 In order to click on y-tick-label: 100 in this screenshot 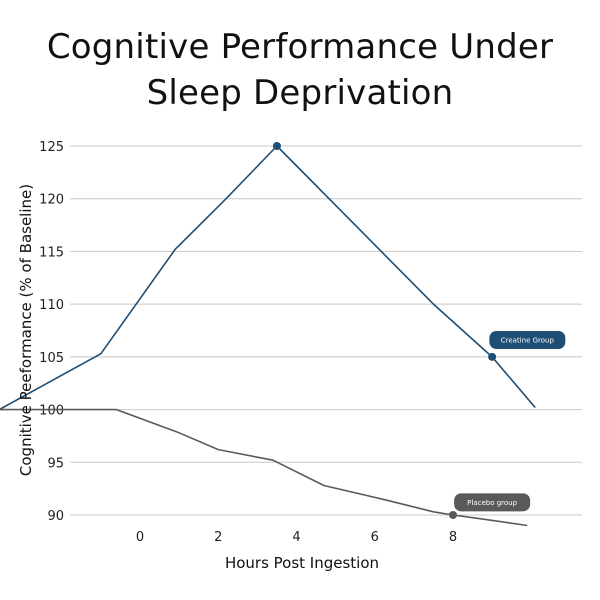, I will do `click(51, 411)`.